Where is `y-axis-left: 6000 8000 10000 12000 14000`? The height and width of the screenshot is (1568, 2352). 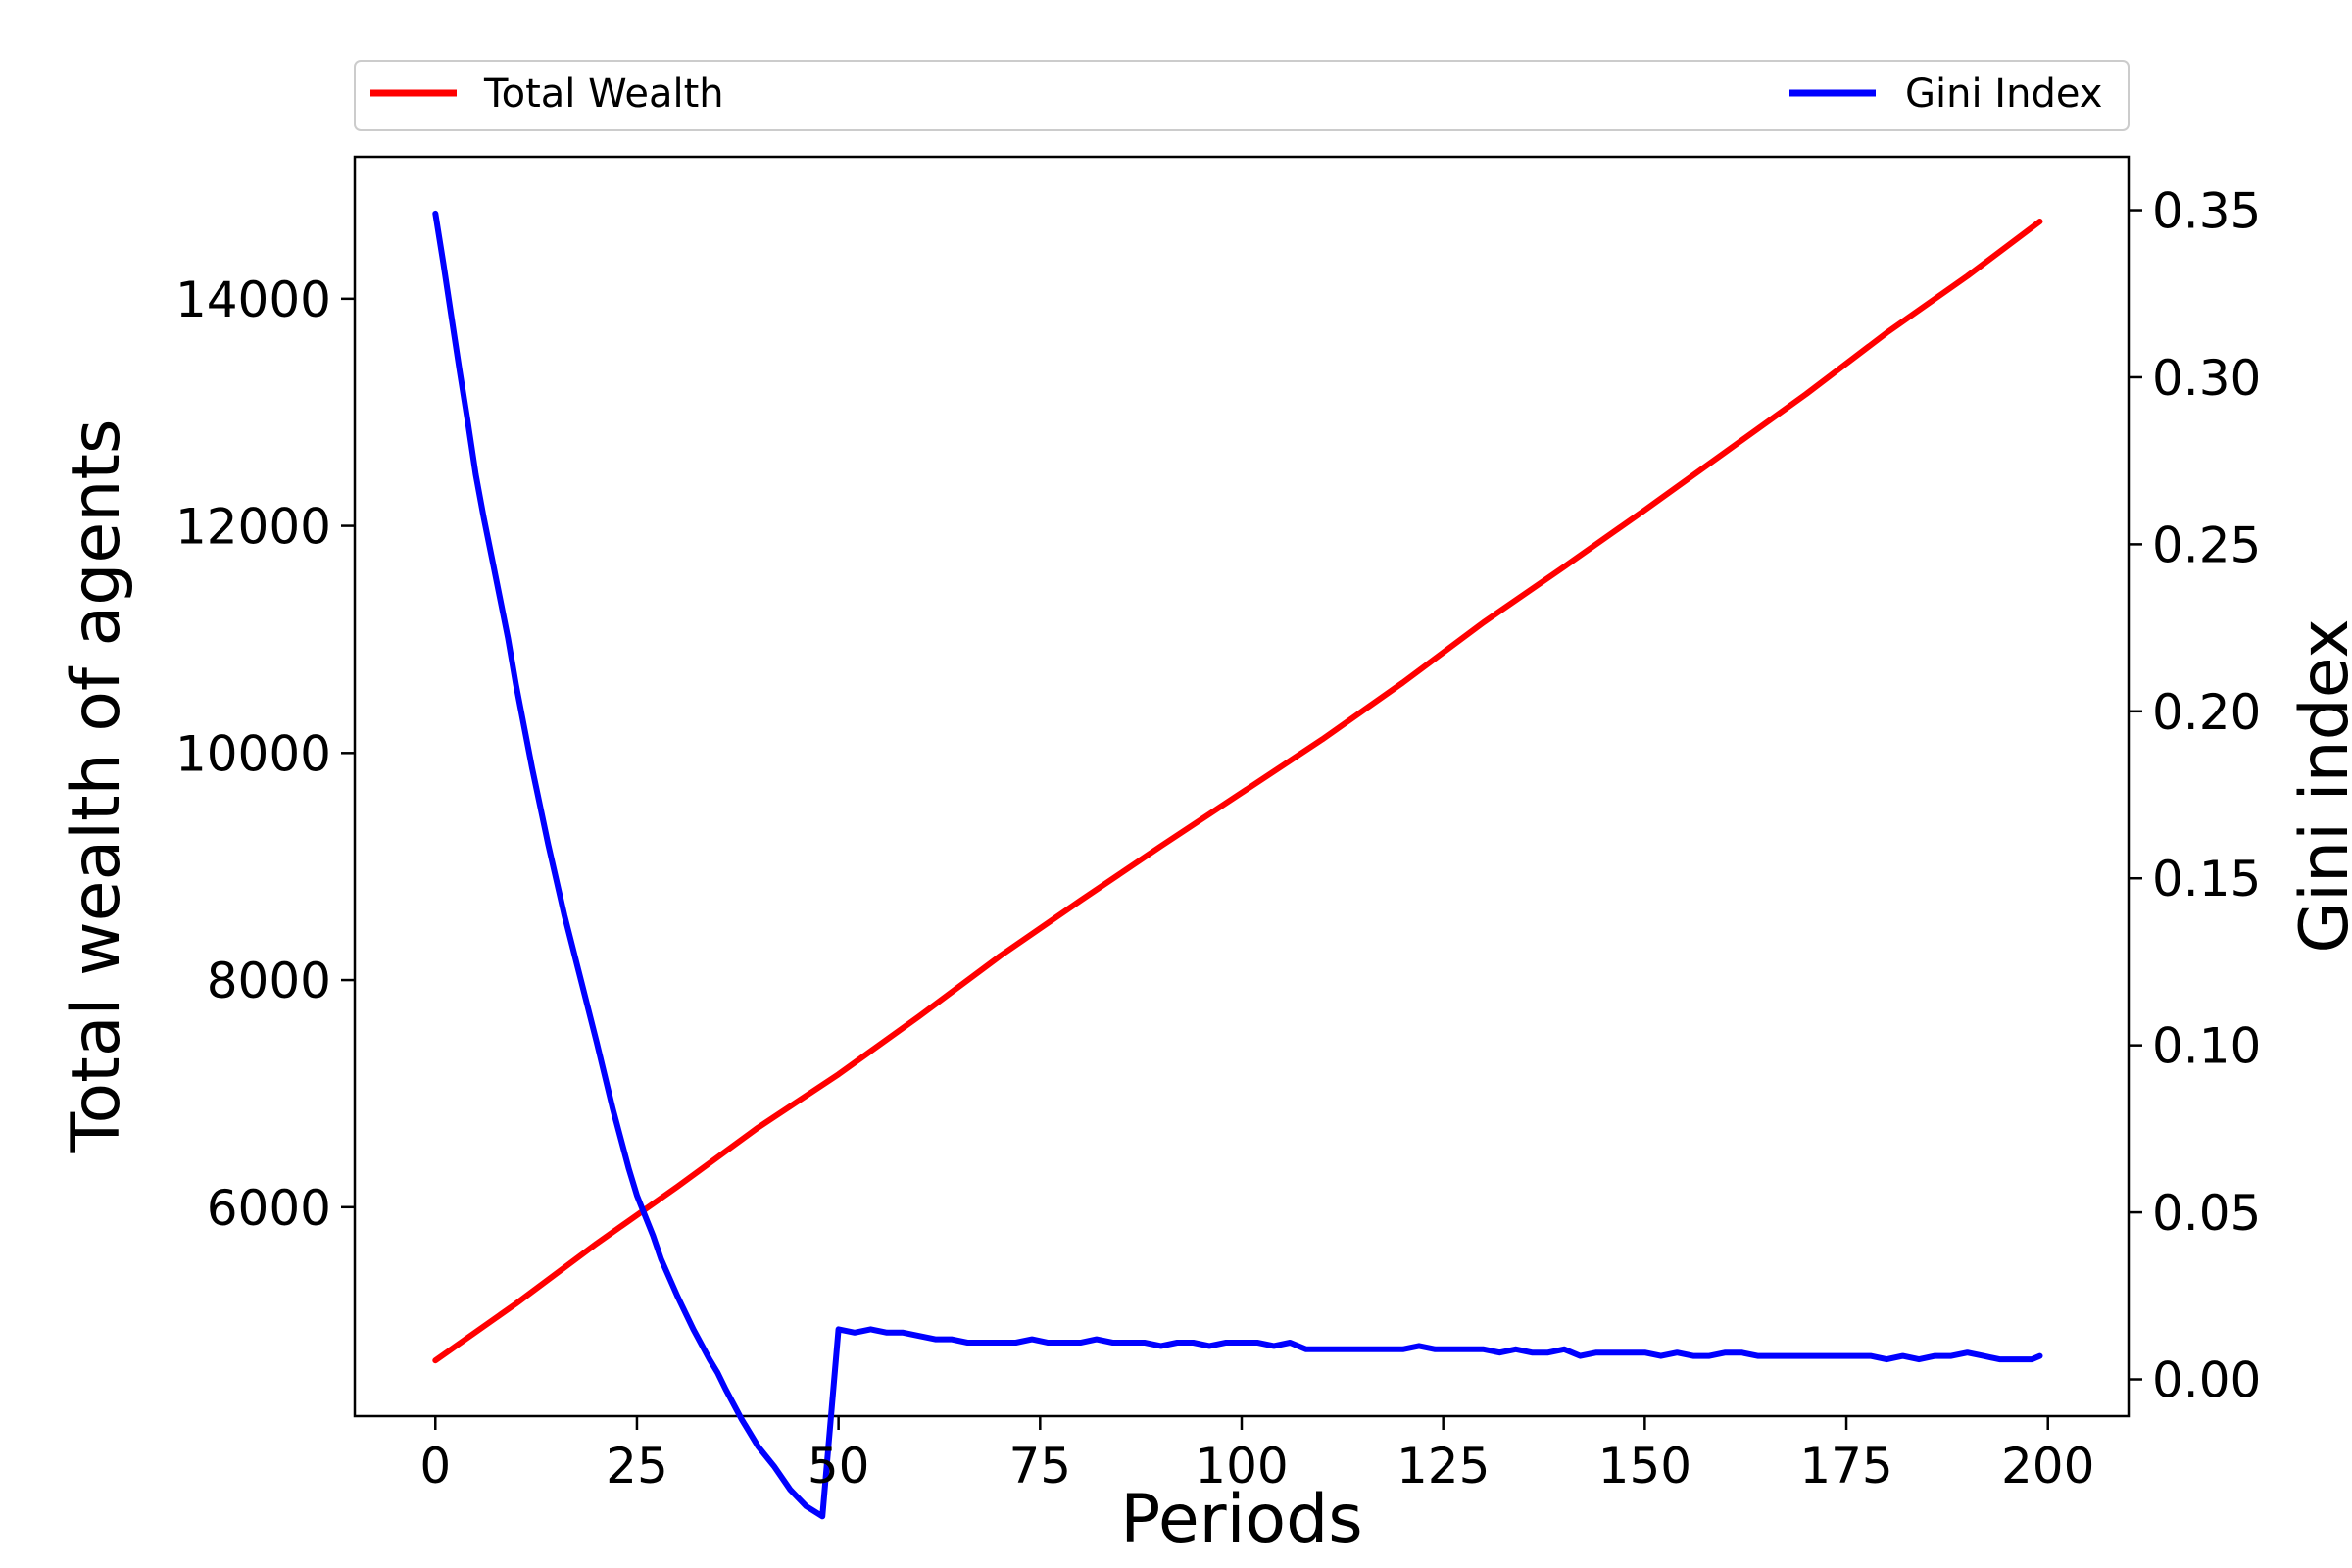 y-axis-left: 6000 8000 10000 12000 14000 is located at coordinates (265, 754).